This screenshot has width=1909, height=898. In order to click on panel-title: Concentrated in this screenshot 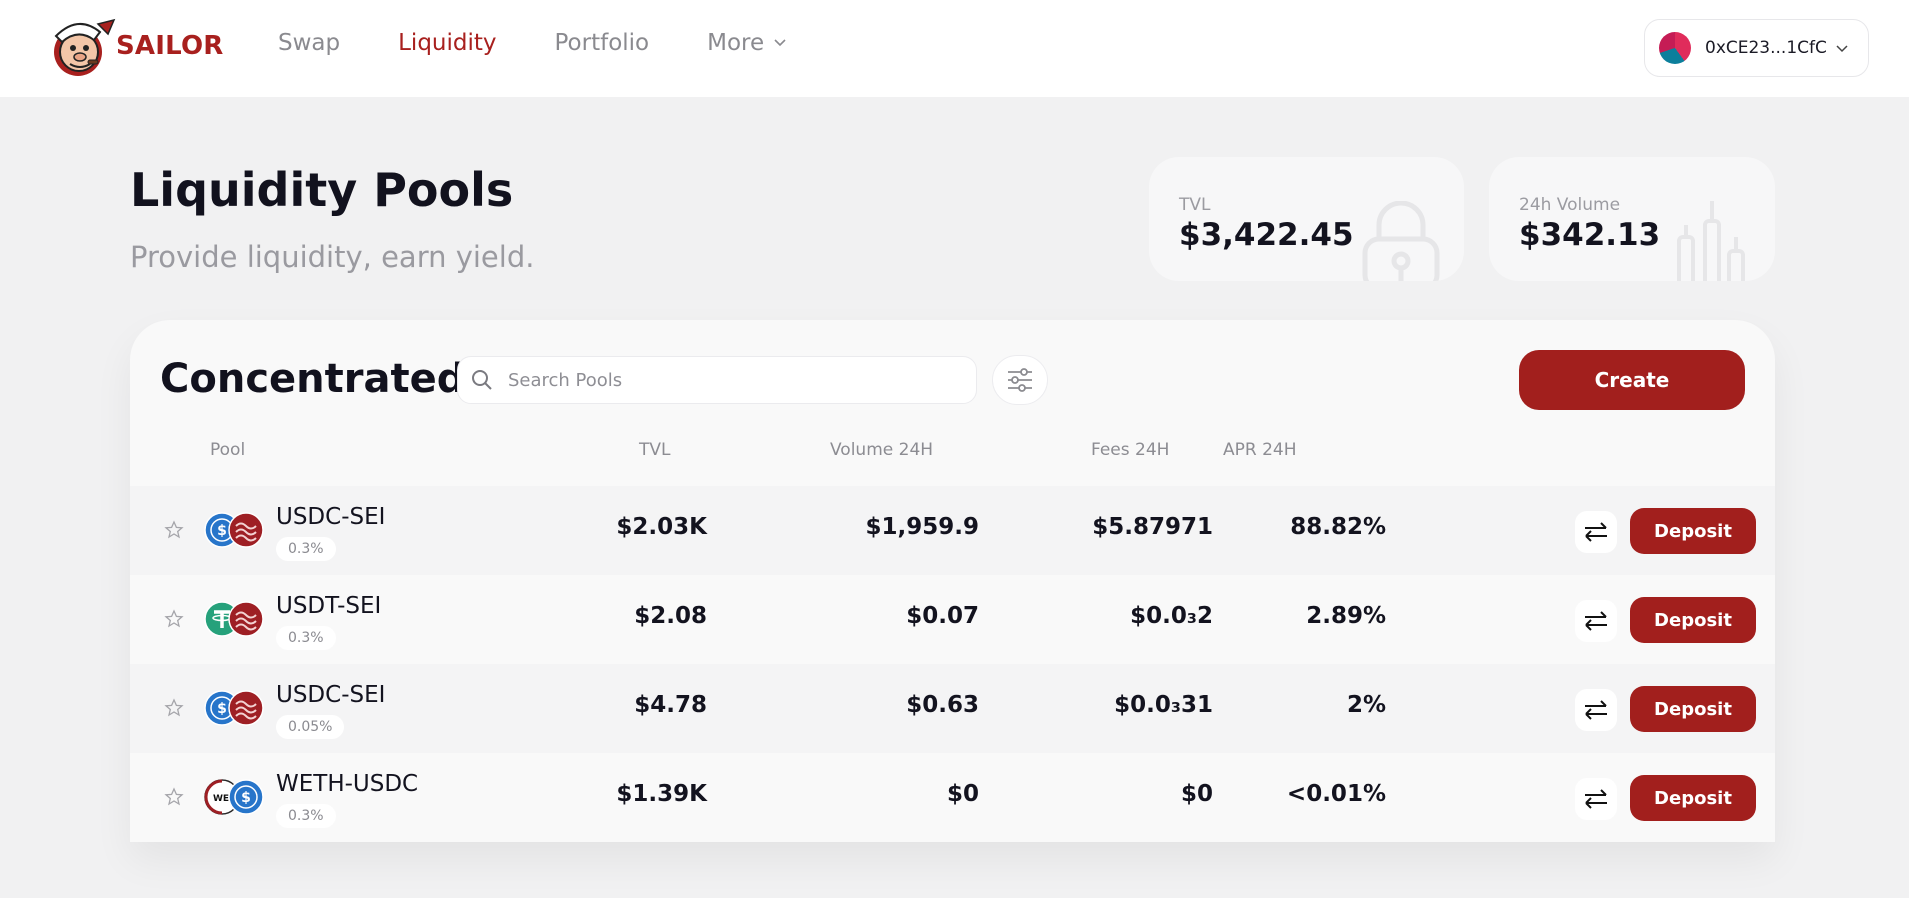, I will do `click(313, 379)`.